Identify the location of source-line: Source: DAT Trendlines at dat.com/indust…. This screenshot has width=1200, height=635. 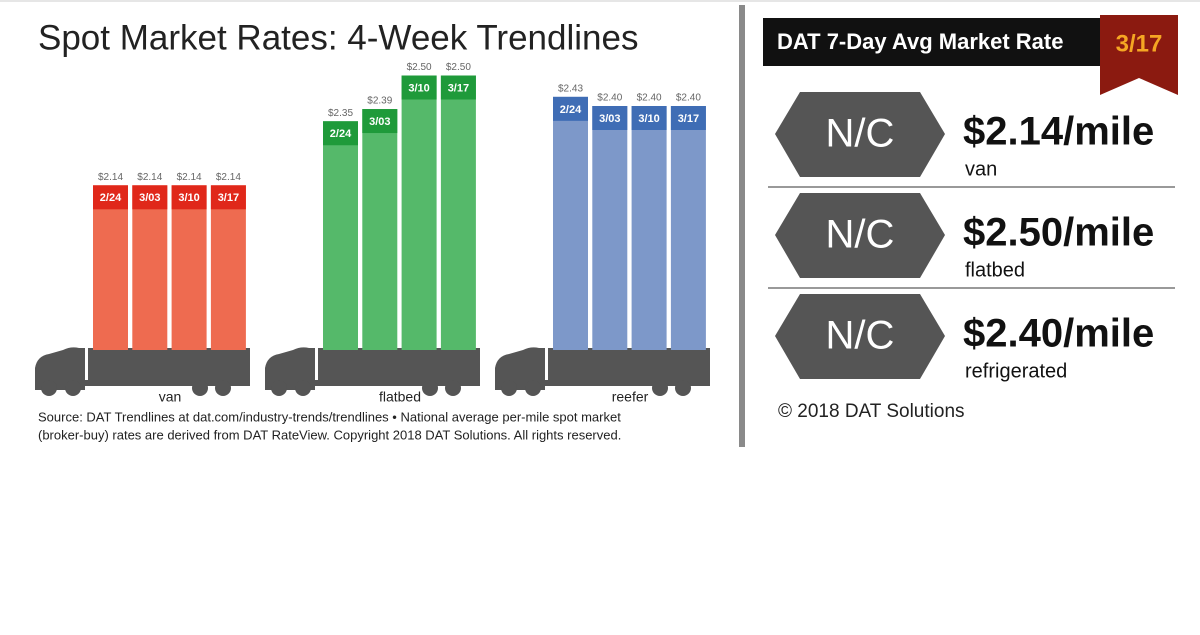
(329, 416).